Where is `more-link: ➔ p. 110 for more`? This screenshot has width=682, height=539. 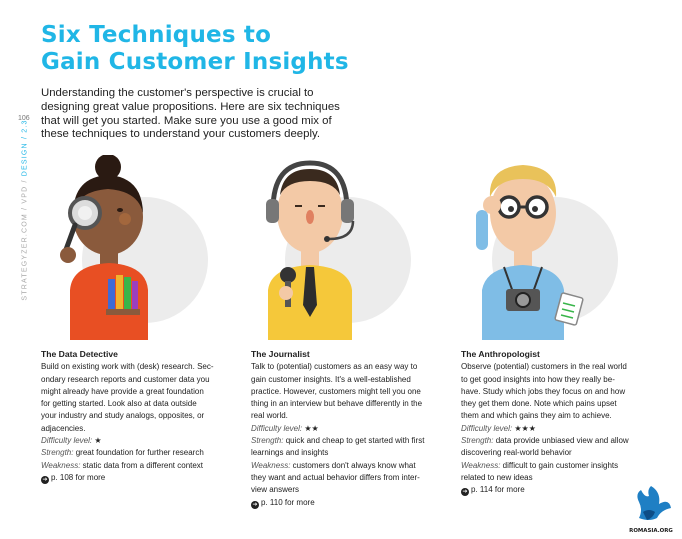
more-link: ➔ p. 110 for more is located at coordinates (283, 503).